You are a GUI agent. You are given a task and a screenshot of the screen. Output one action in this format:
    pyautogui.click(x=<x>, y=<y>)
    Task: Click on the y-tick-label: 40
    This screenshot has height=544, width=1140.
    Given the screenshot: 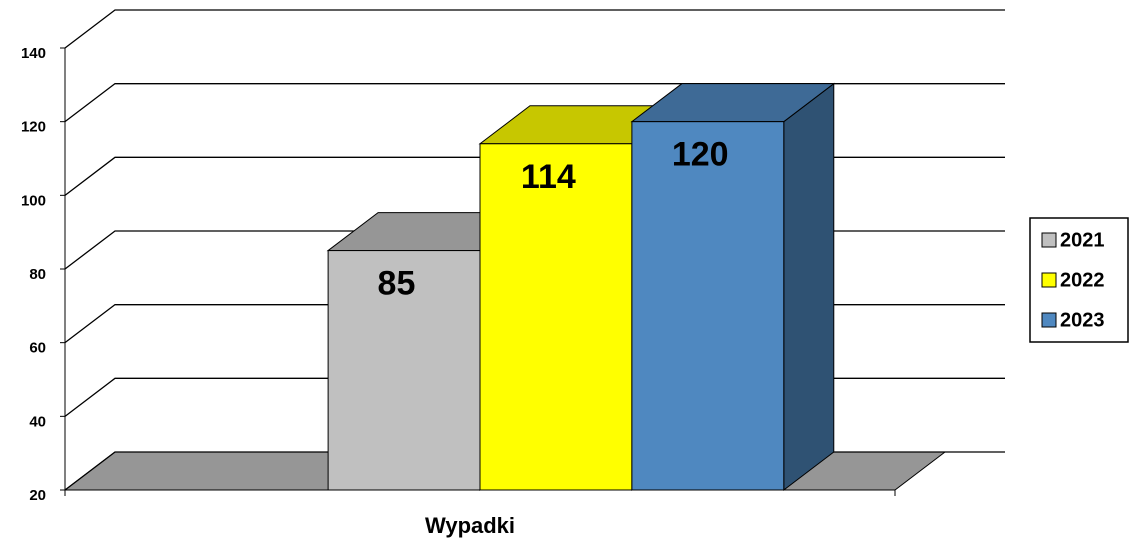 What is the action you would take?
    pyautogui.click(x=37, y=421)
    